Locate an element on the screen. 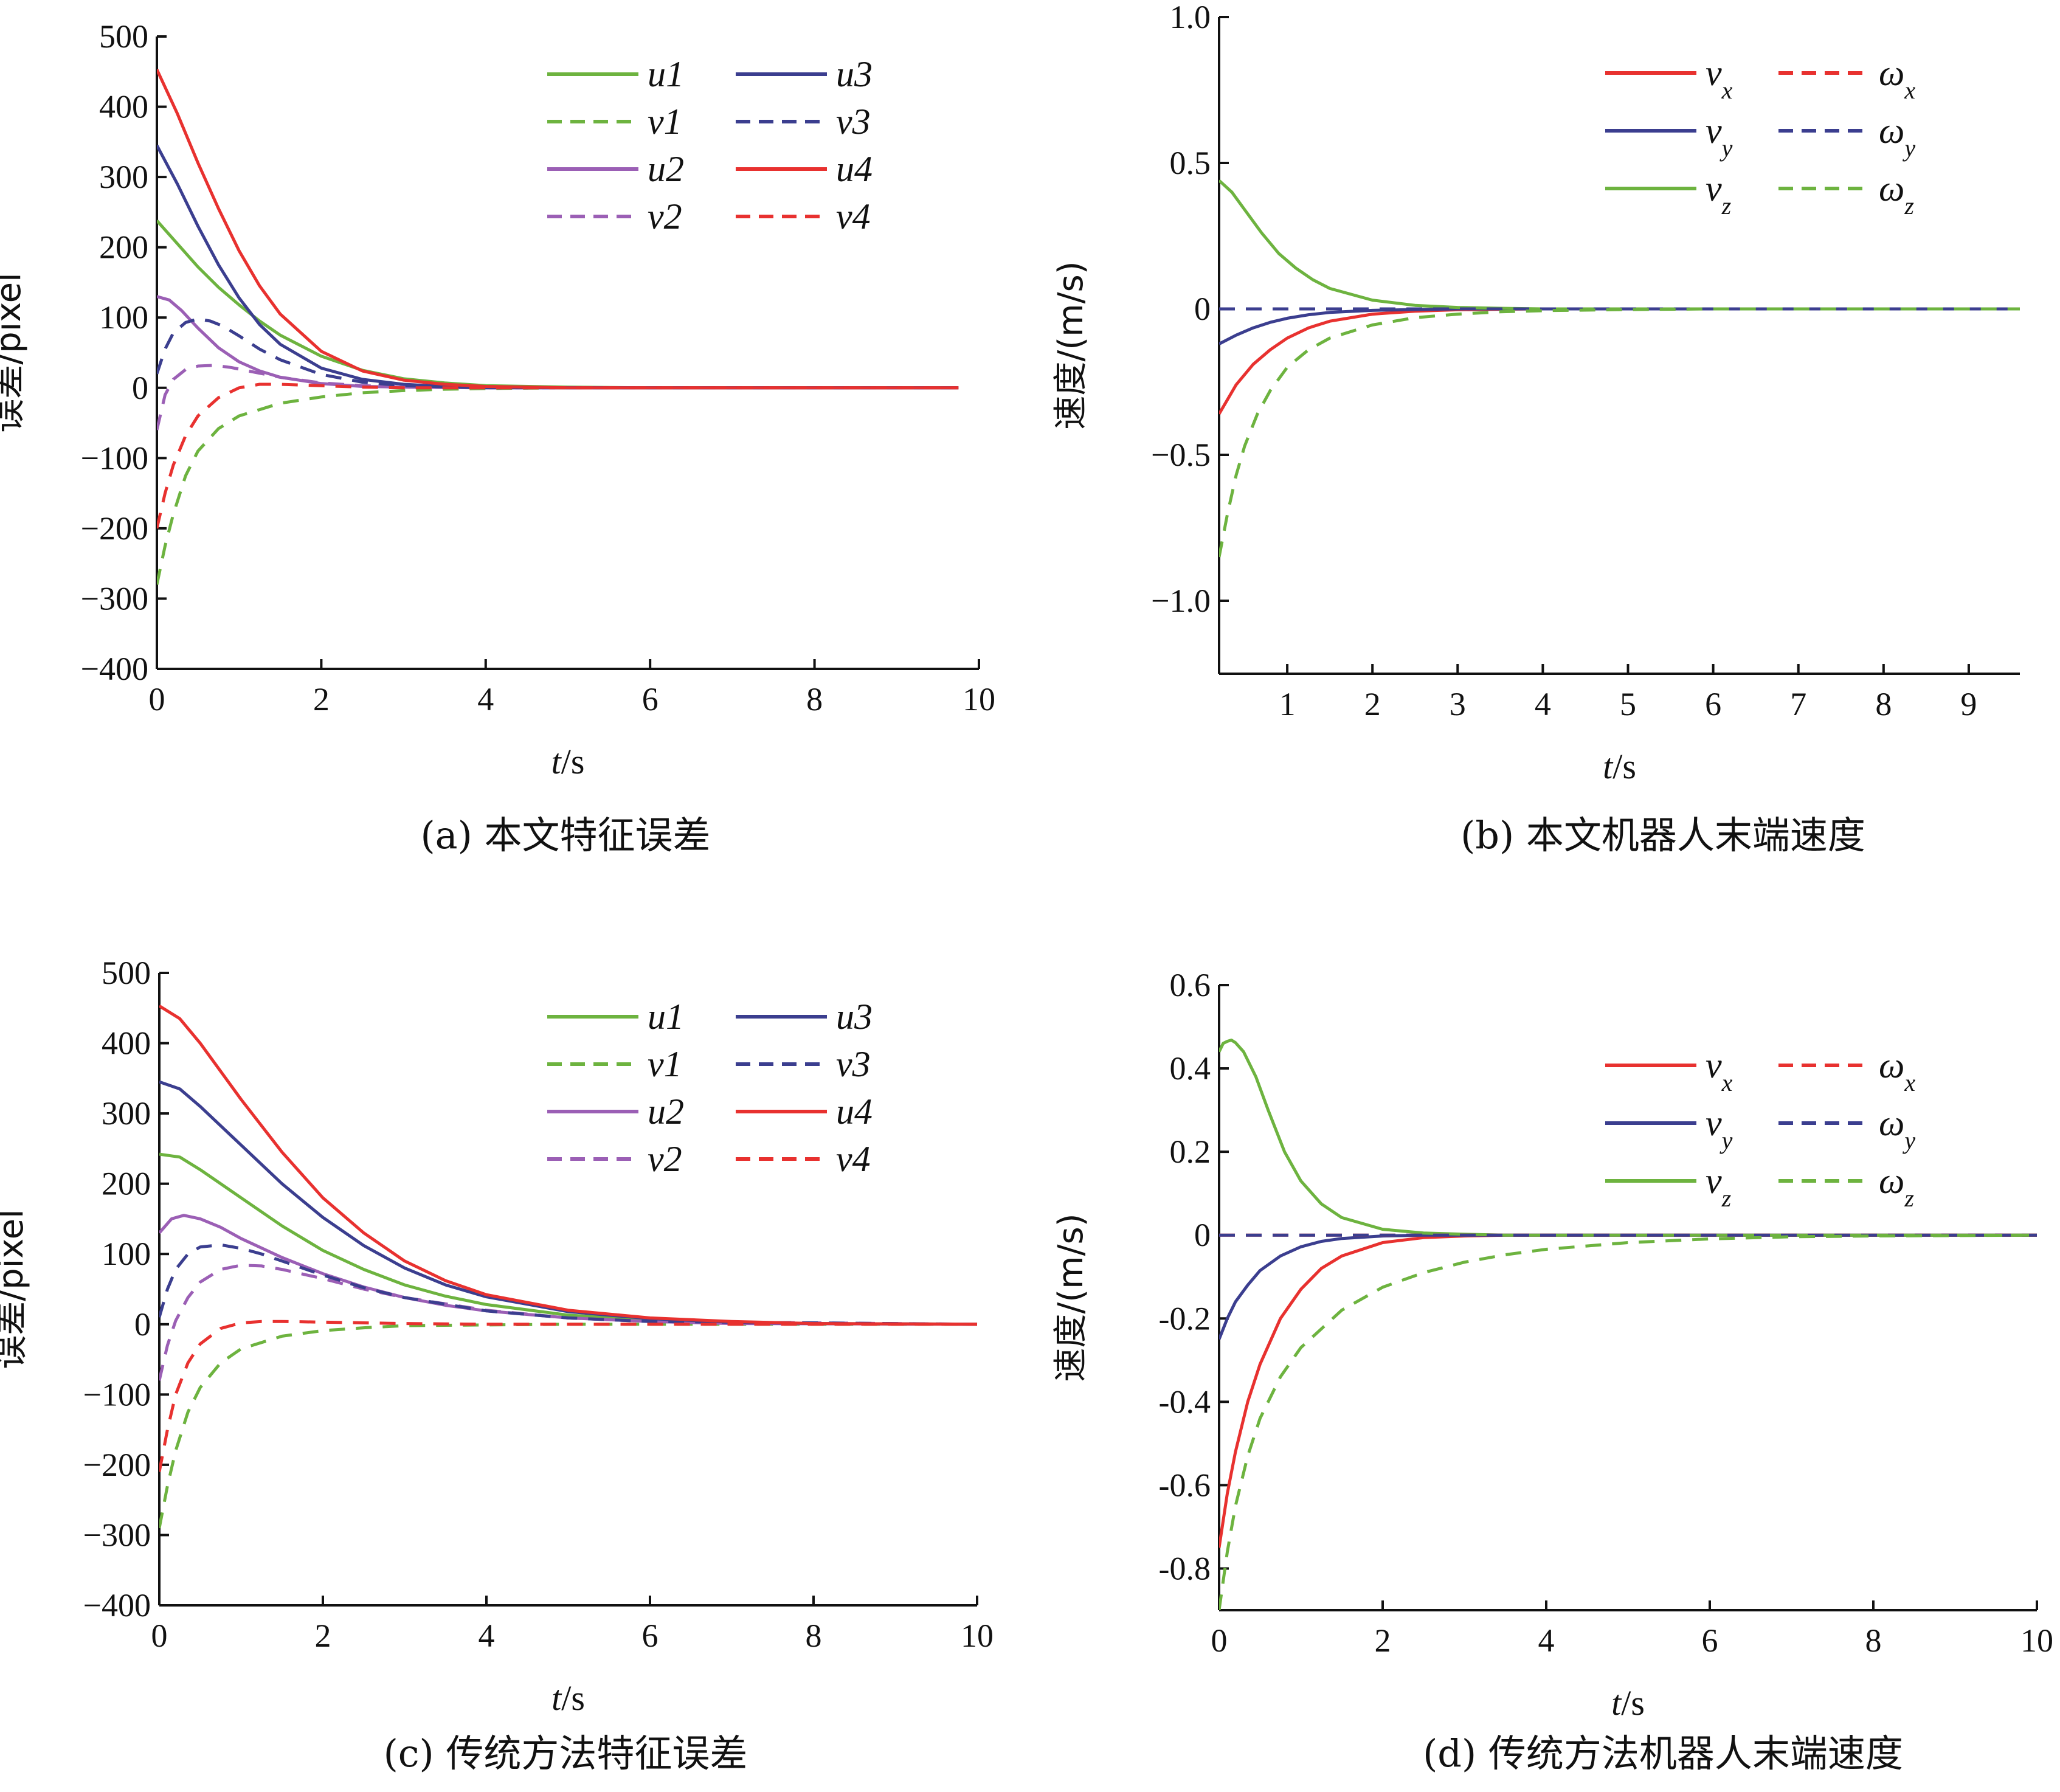  series-line-vx is located at coordinates (1628, 1390).